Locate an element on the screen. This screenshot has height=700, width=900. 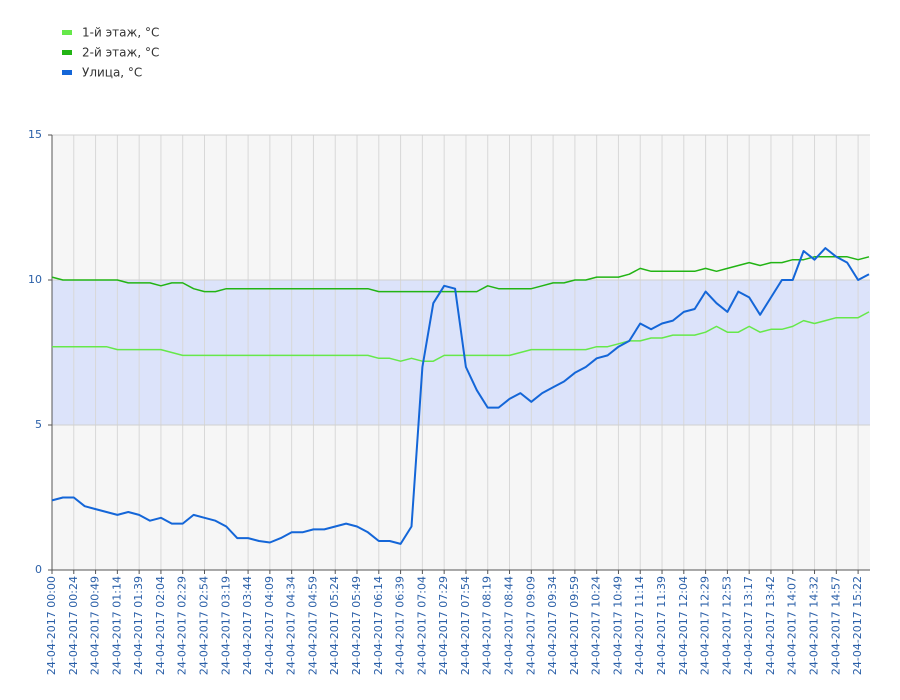
x-tick-label: 24-04-2017 04:59 is located at coordinates (312, 625).